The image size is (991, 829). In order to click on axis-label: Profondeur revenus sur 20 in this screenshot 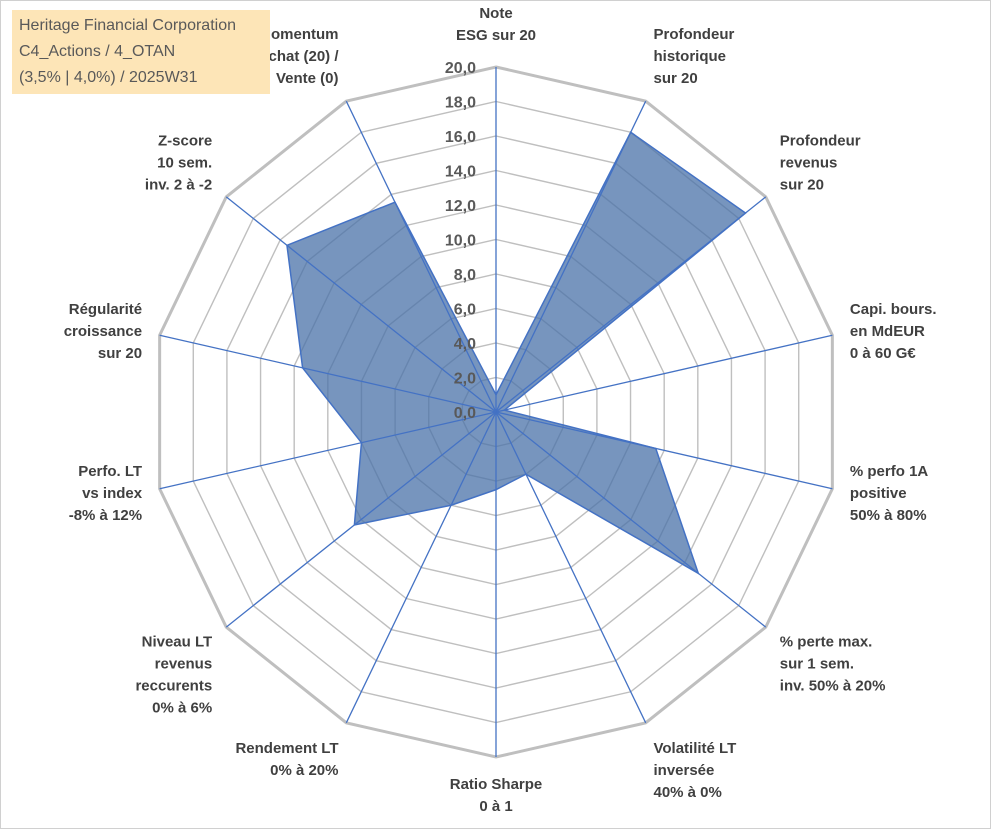, I will do `click(820, 163)`.